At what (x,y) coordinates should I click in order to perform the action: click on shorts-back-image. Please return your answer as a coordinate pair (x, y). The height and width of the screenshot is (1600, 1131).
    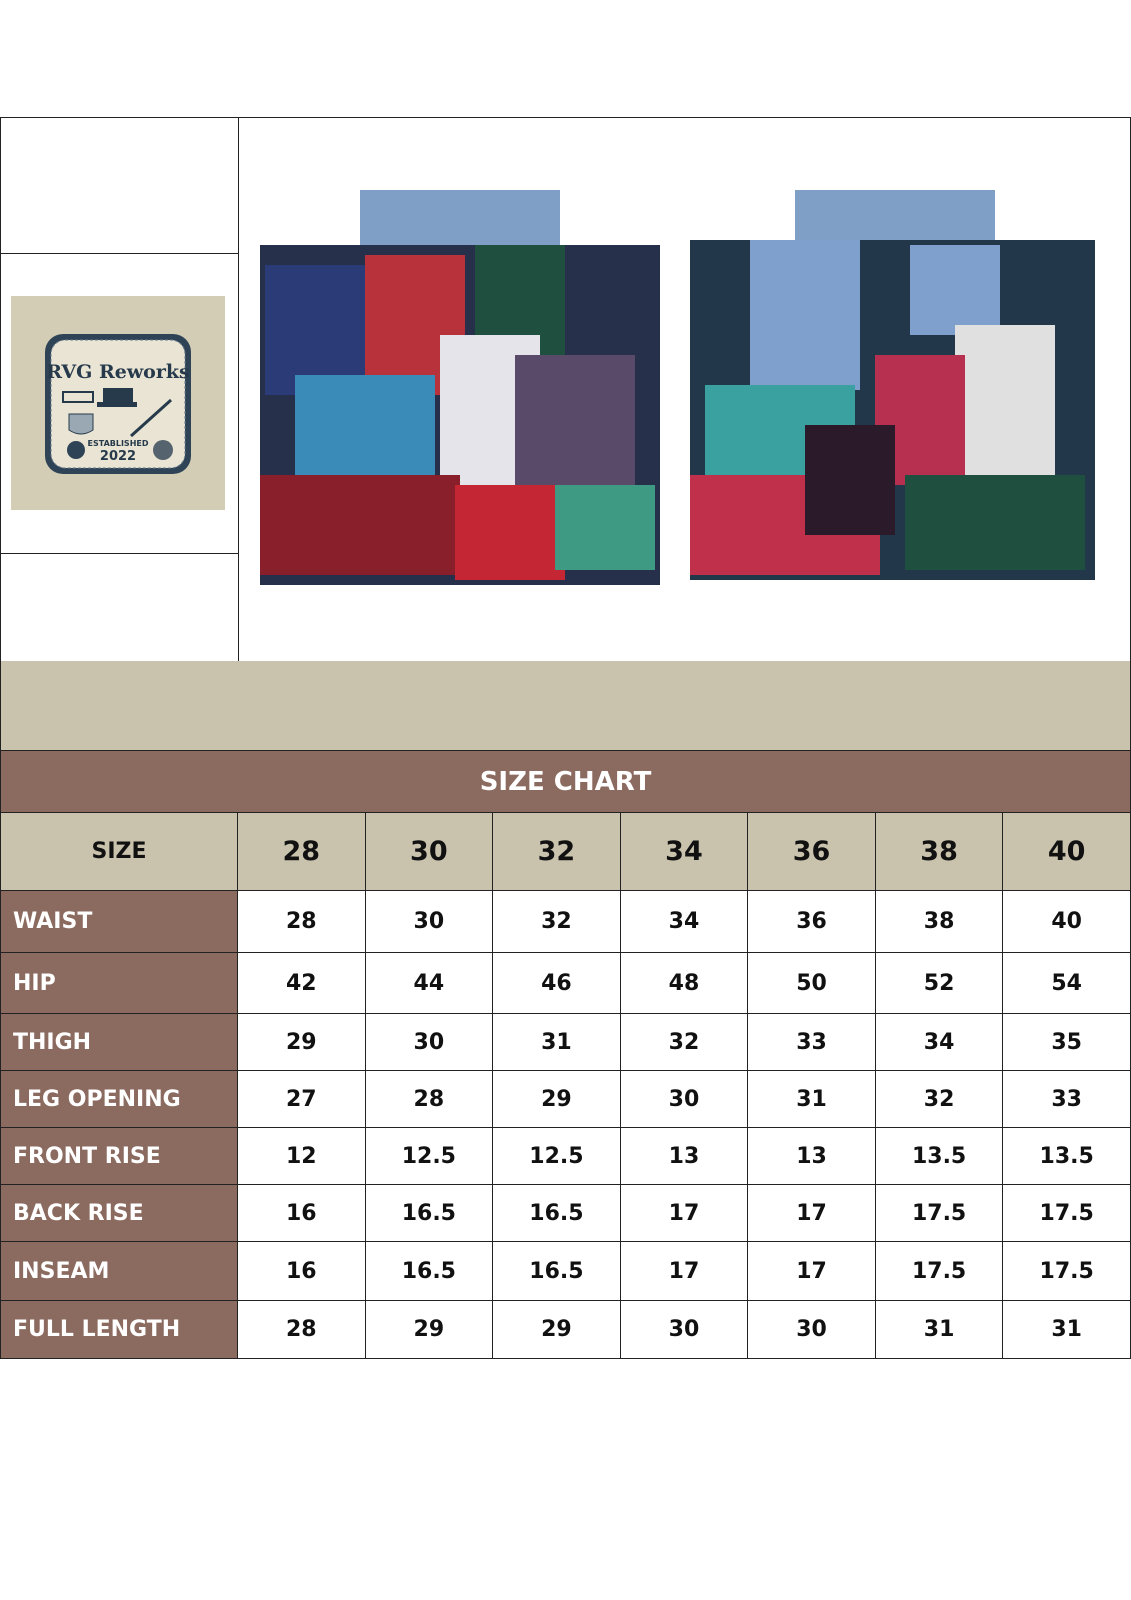
    Looking at the image, I should click on (892, 385).